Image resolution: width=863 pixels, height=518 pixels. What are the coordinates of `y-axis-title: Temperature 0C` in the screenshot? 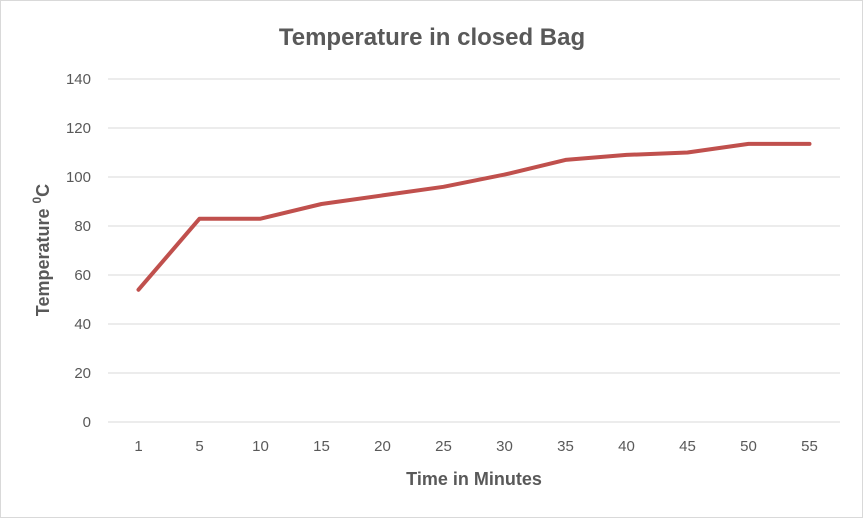 It's located at (41, 250).